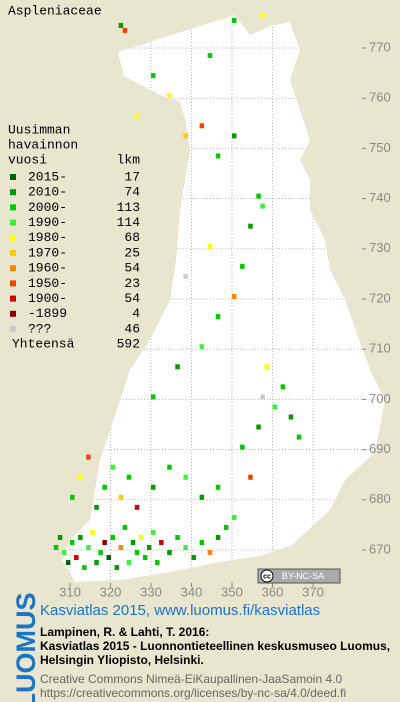 The height and width of the screenshot is (702, 400). Describe the element at coordinates (132, 192) in the screenshot. I see `legend-count: 74` at that location.